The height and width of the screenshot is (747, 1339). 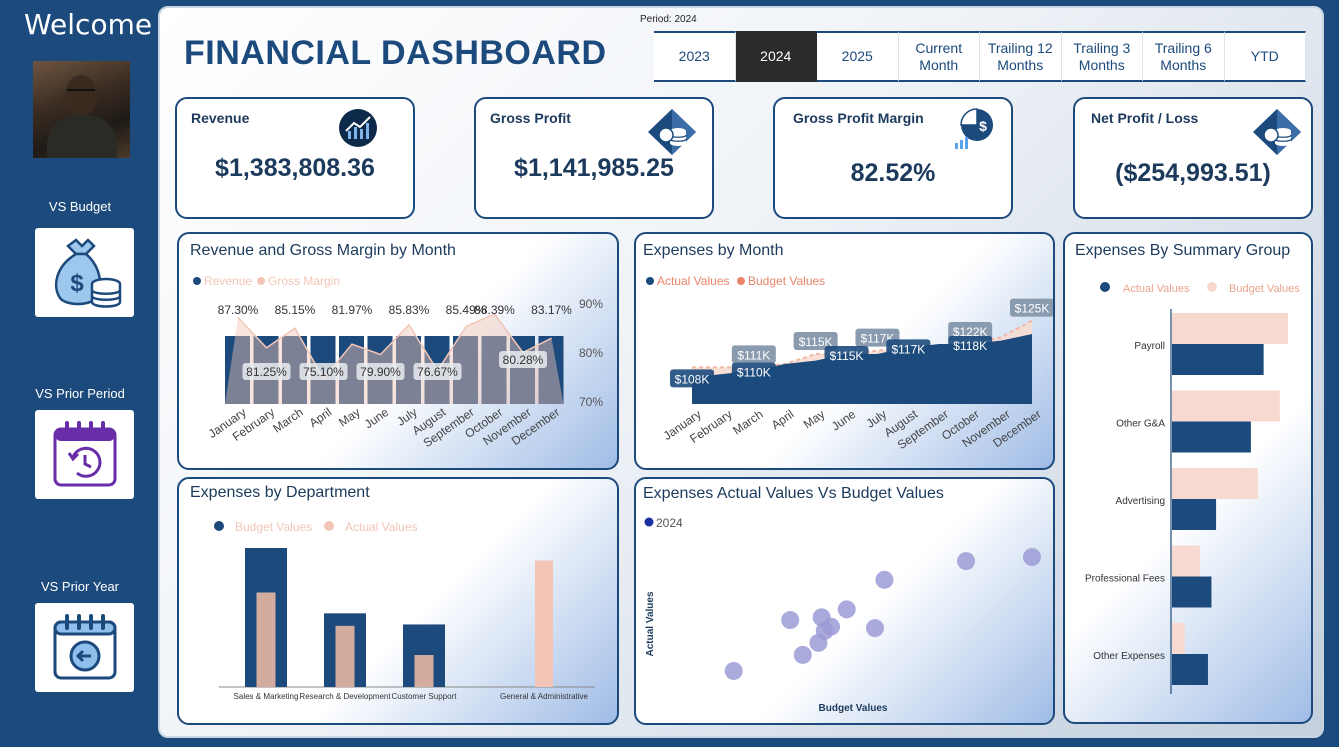 I want to click on category-label: Customer Support, so click(x=425, y=696).